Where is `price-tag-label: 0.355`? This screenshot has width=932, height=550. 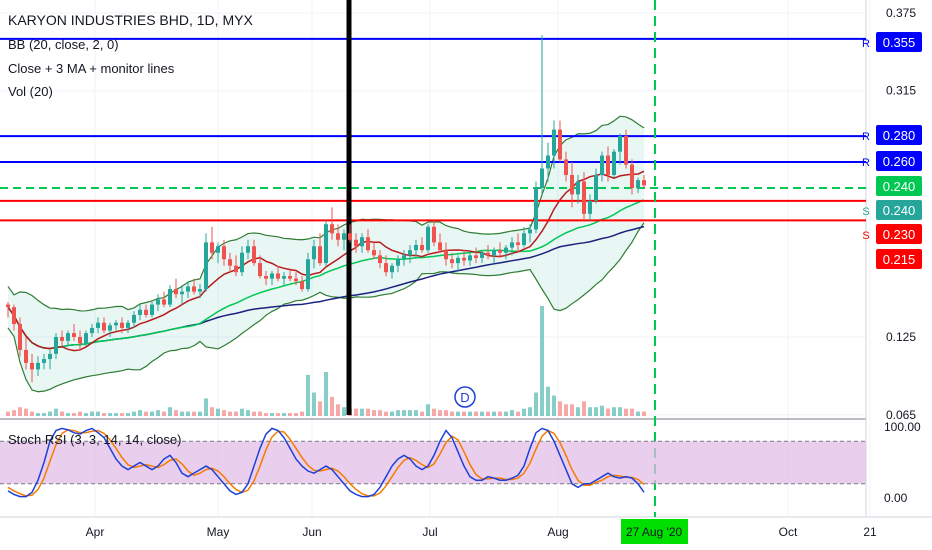
price-tag-label: 0.355 is located at coordinates (899, 42).